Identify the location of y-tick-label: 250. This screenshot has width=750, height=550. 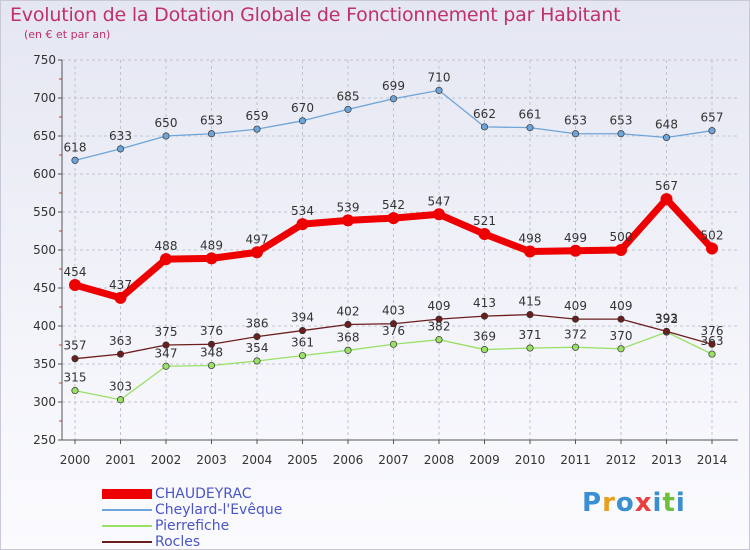
(44, 440).